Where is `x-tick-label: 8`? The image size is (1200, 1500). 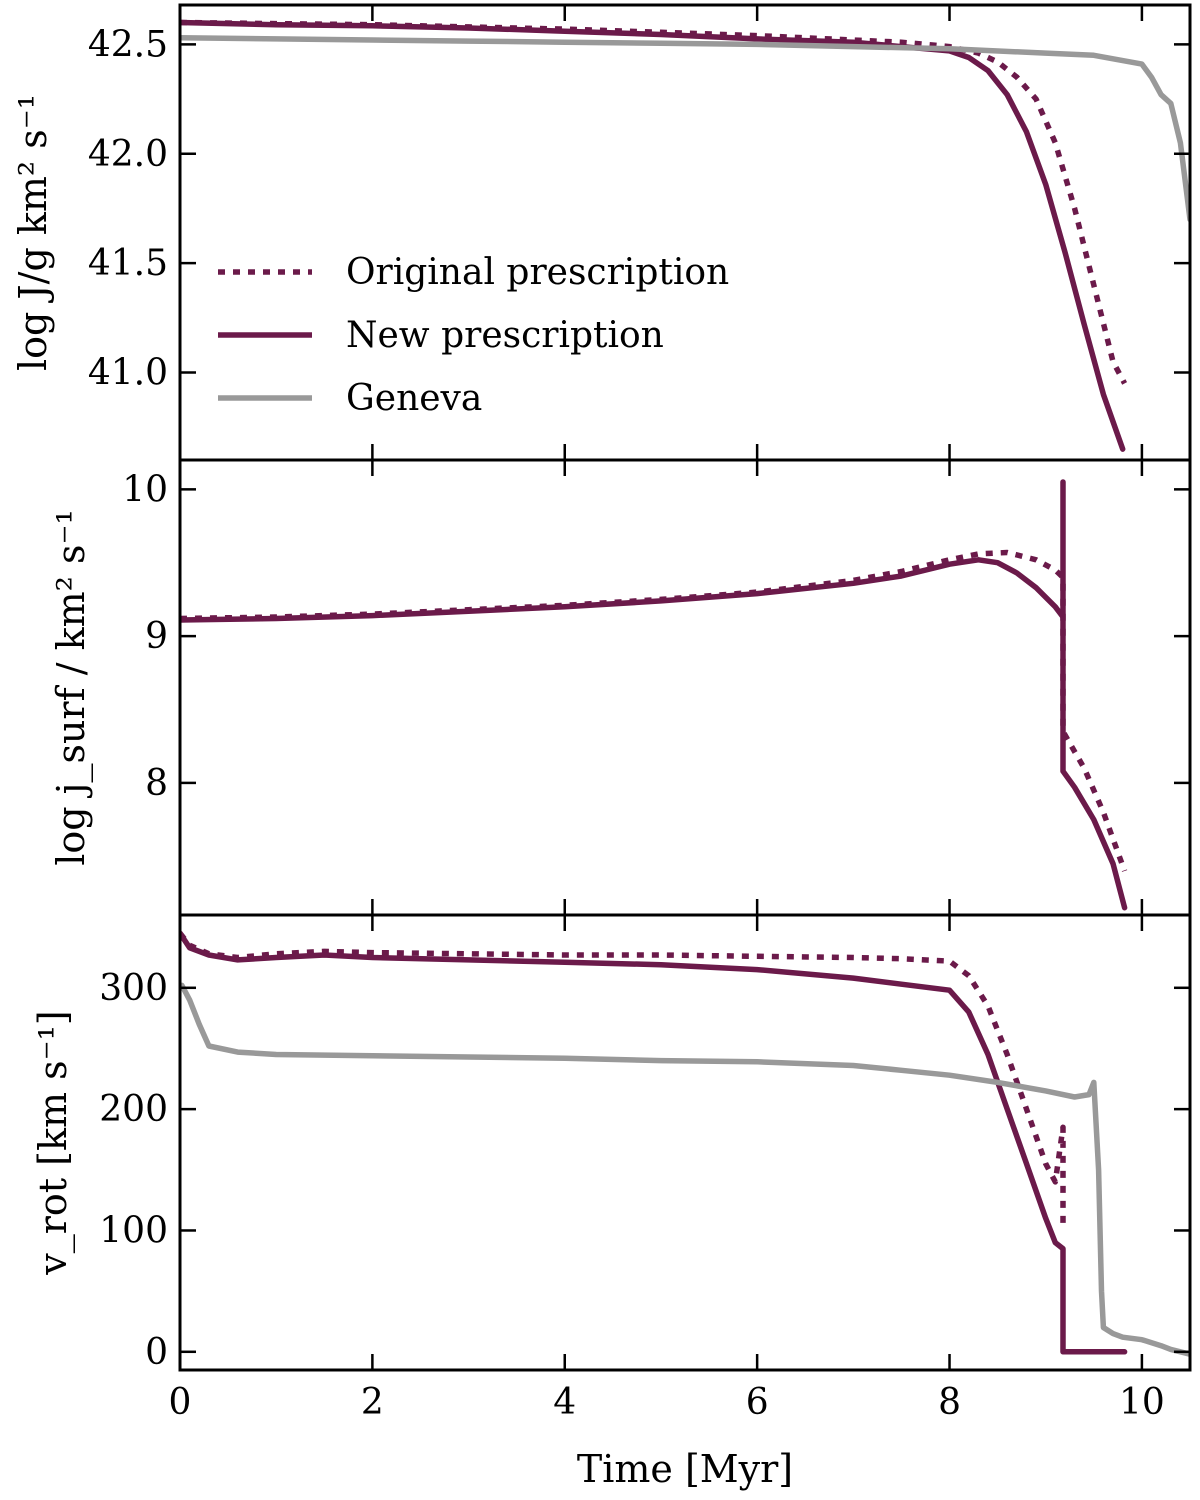 x-tick-label: 8 is located at coordinates (949, 1402).